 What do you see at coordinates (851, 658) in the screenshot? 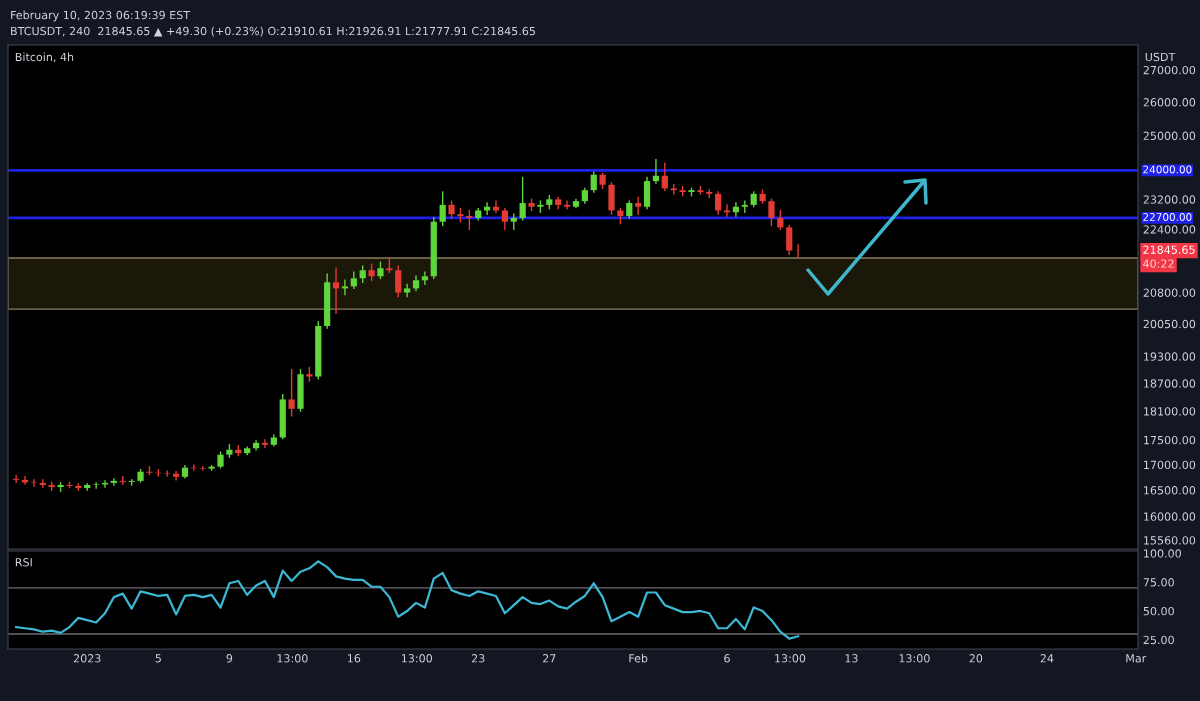
I see `x-tick-label: 13` at bounding box center [851, 658].